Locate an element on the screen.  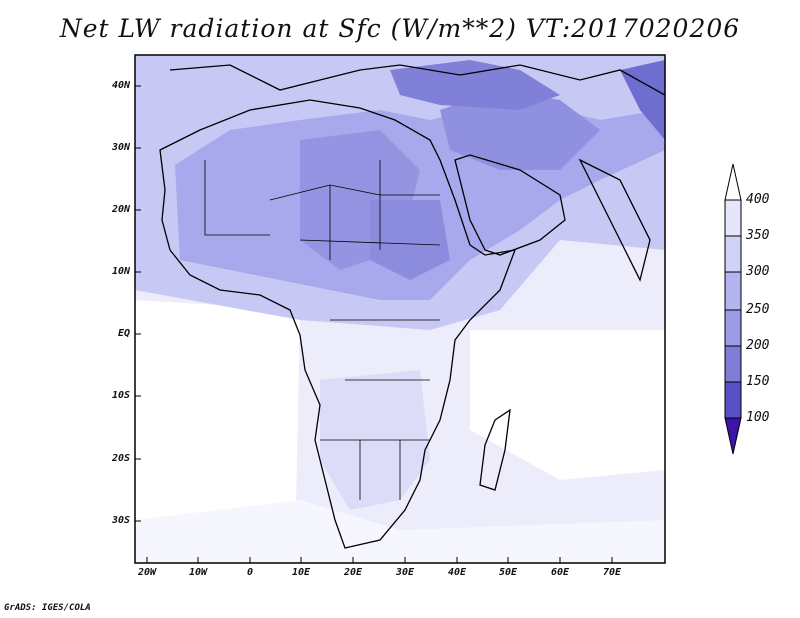
lat-label-10n: 10N is located at coordinates (120, 271).